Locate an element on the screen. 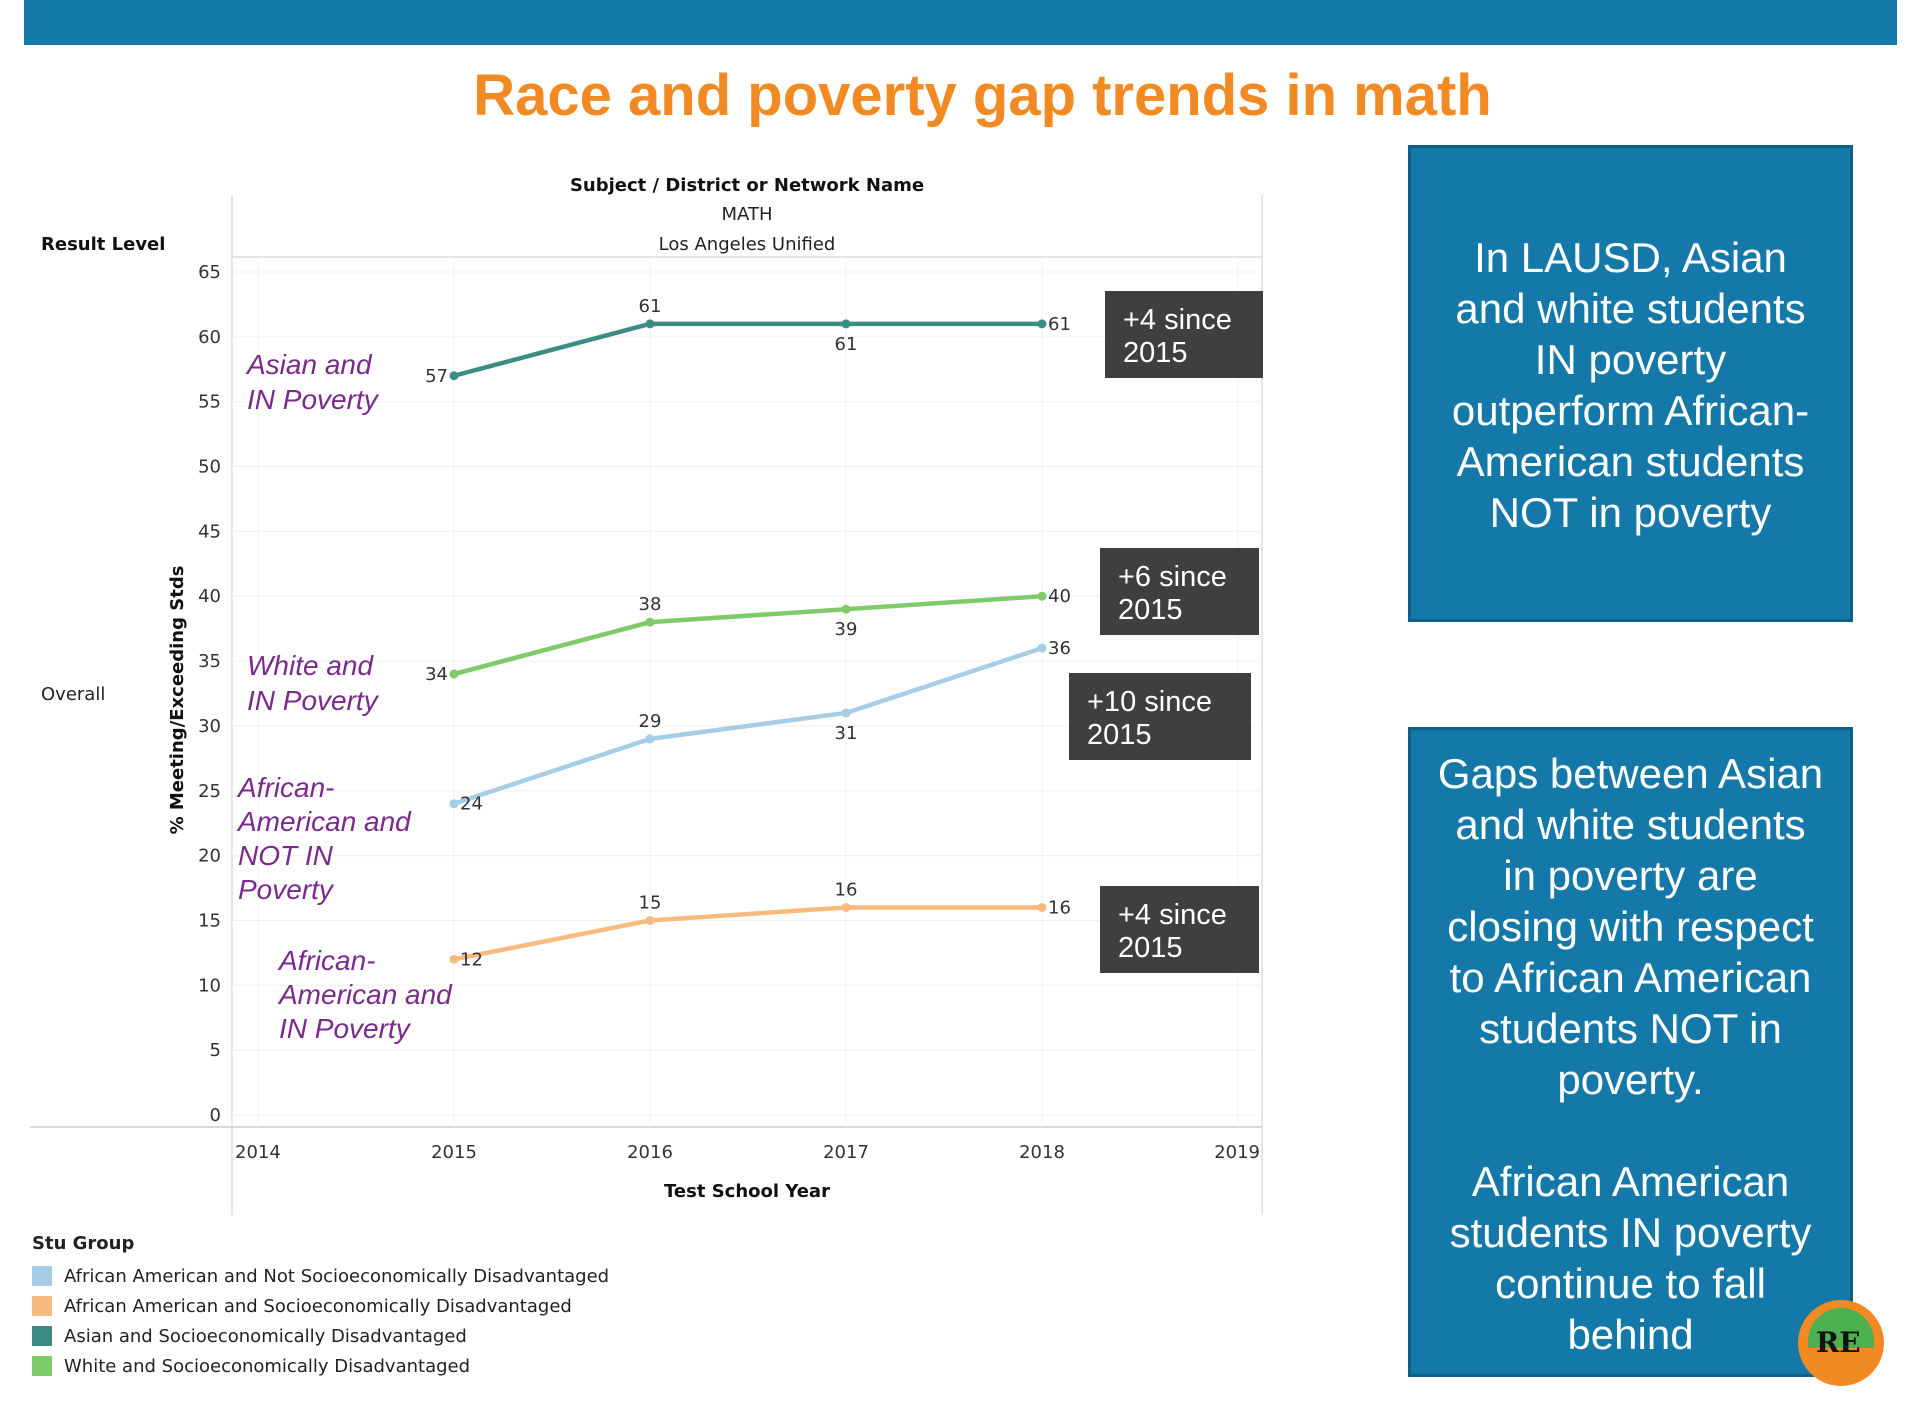 The width and height of the screenshot is (1916, 1406). callout-line: Gaps between Asian is located at coordinates (1630, 773).